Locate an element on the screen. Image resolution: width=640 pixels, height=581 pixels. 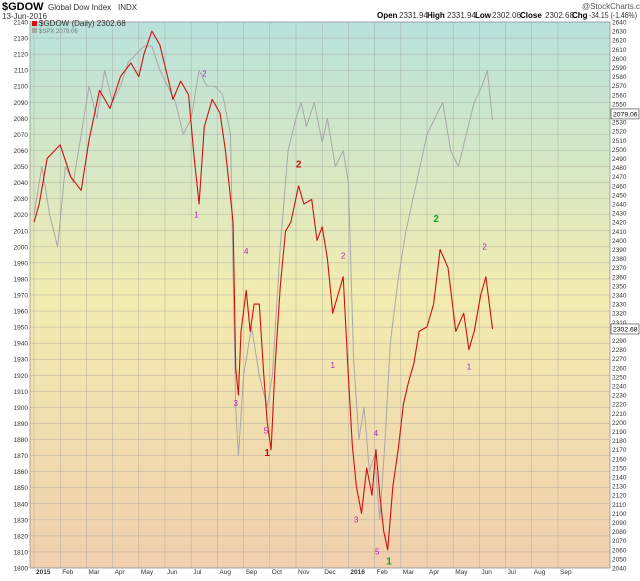
left-tick-label: 1820 is located at coordinates (21, 536).